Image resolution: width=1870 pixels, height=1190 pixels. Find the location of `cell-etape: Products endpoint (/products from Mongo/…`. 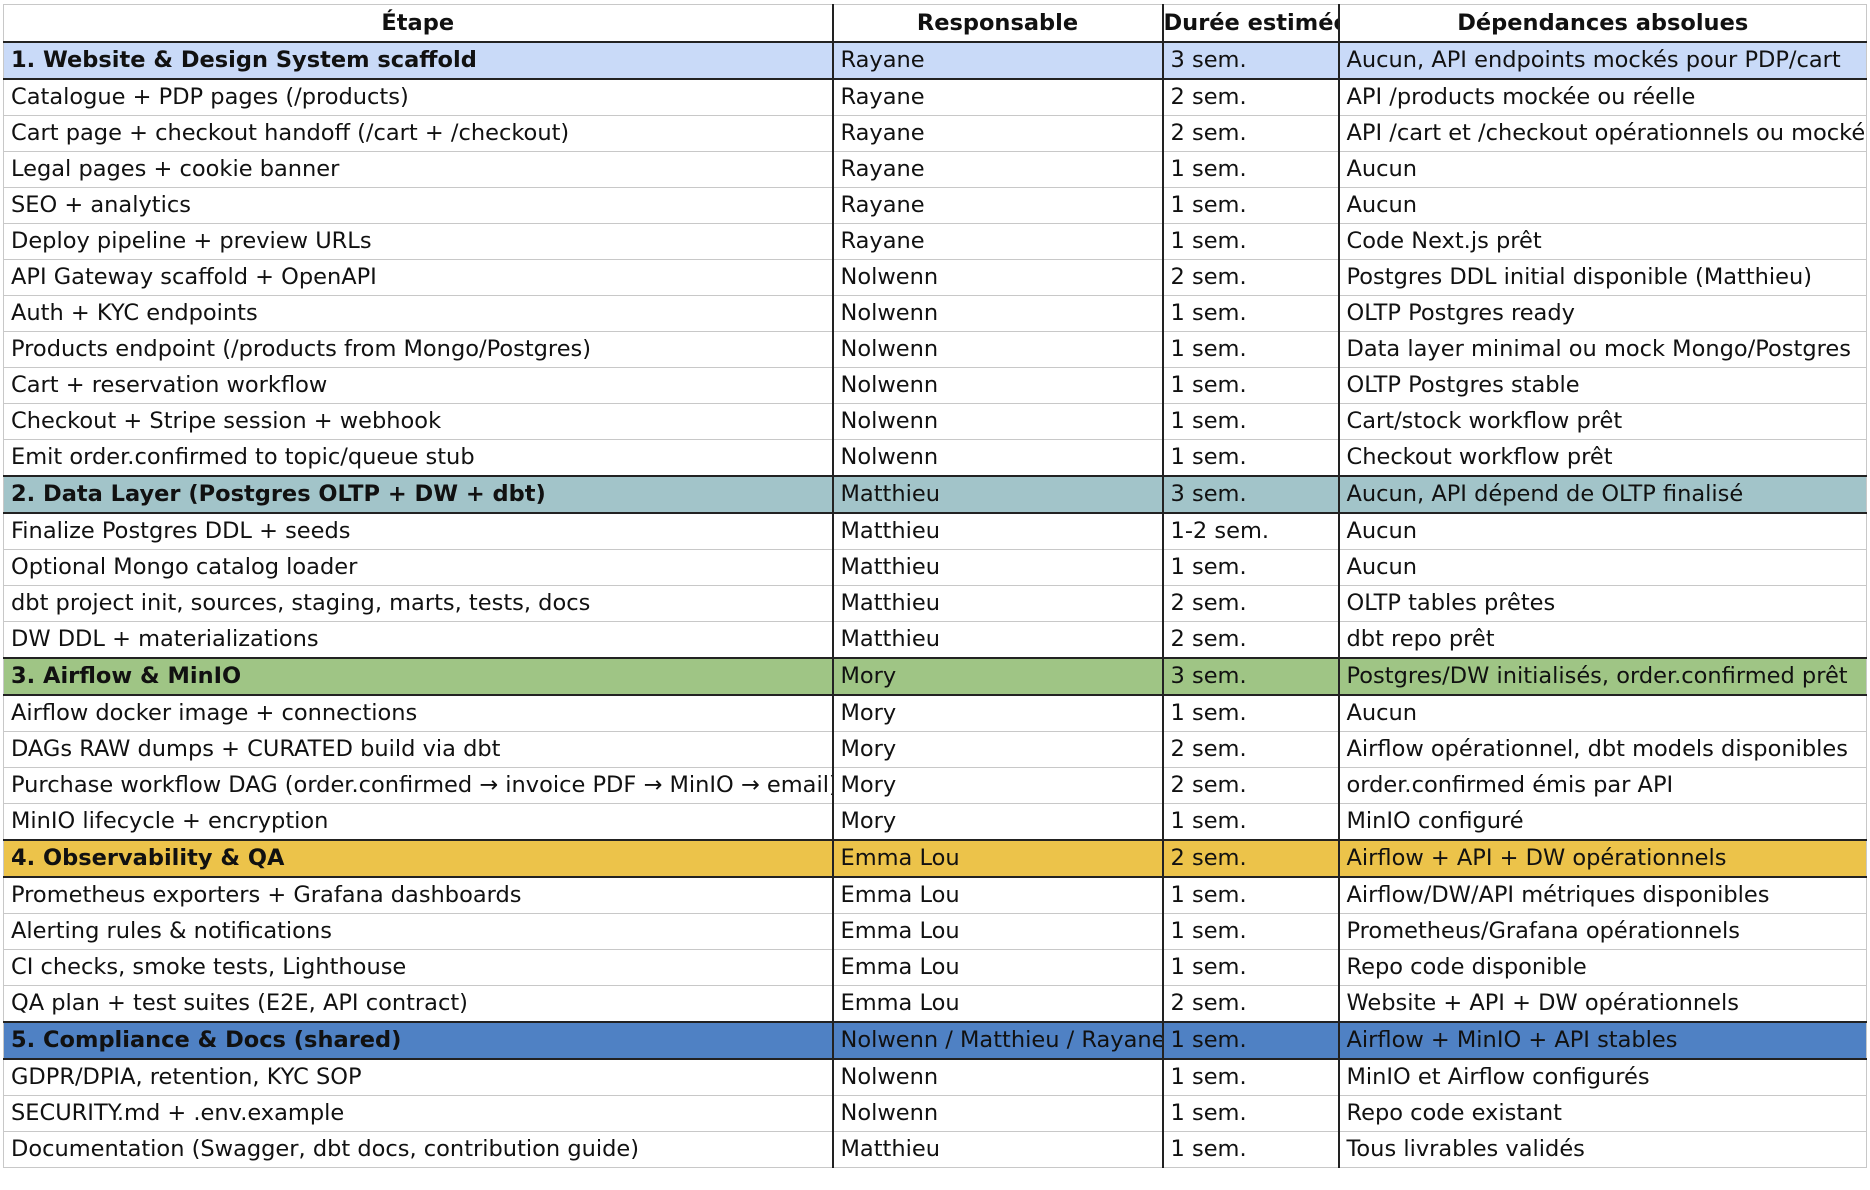

cell-etape: Products endpoint (/products from Mongo/… is located at coordinates (418, 349).